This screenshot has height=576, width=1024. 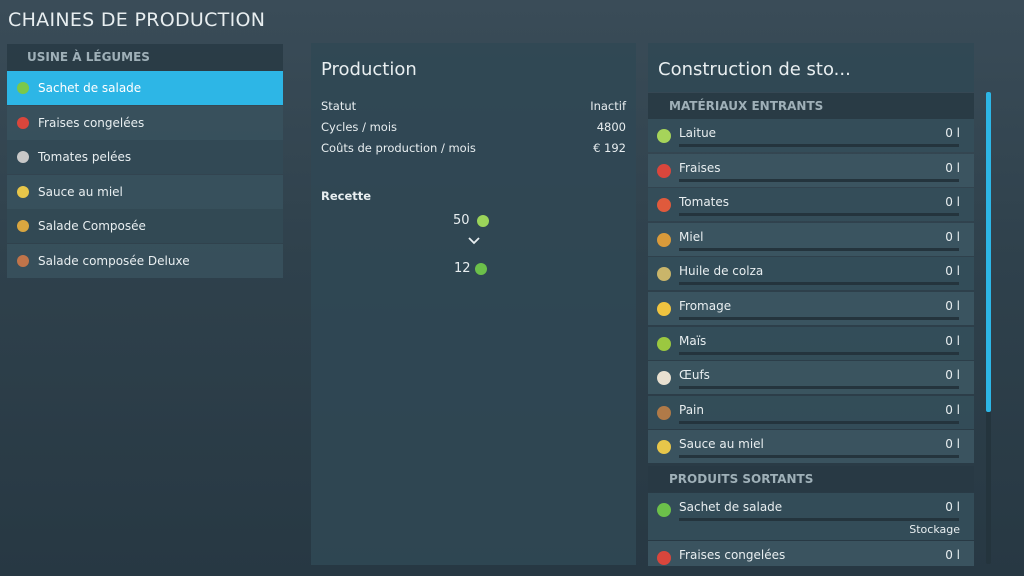 What do you see at coordinates (462, 268) in the screenshot?
I see `recipe-output: 12` at bounding box center [462, 268].